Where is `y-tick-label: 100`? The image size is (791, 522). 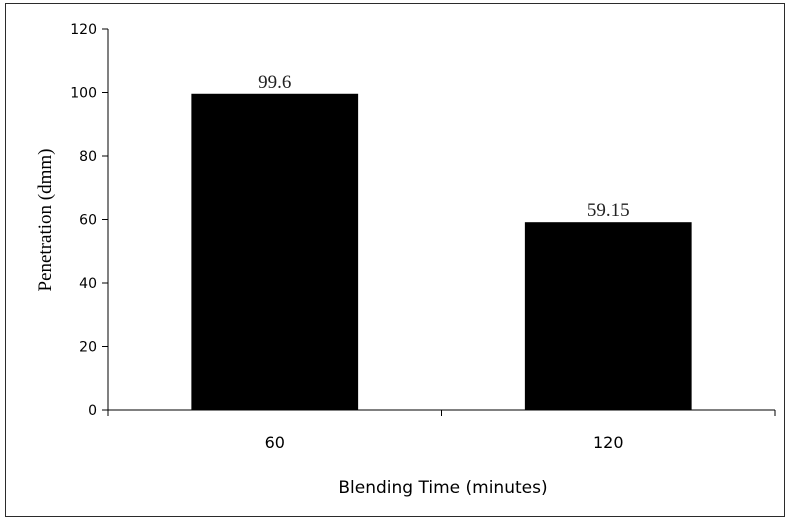
y-tick-label: 100 is located at coordinates (83, 94).